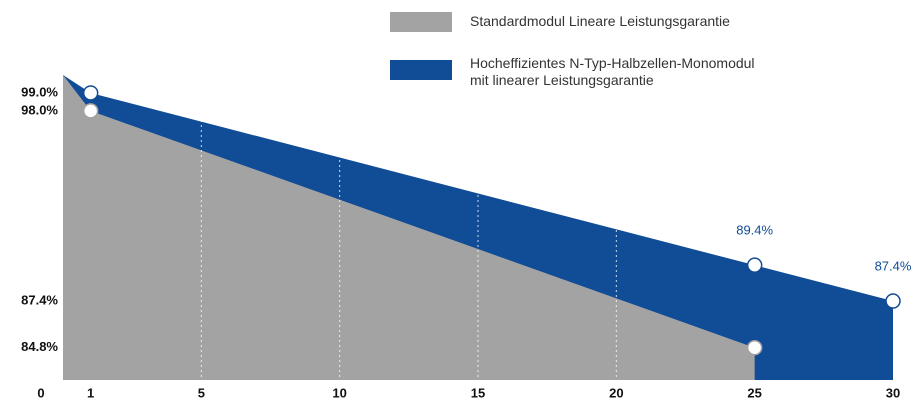 Image resolution: width=918 pixels, height=406 pixels. Describe the element at coordinates (39, 346) in the screenshot. I see `y-tick-label: 84.8%` at that location.